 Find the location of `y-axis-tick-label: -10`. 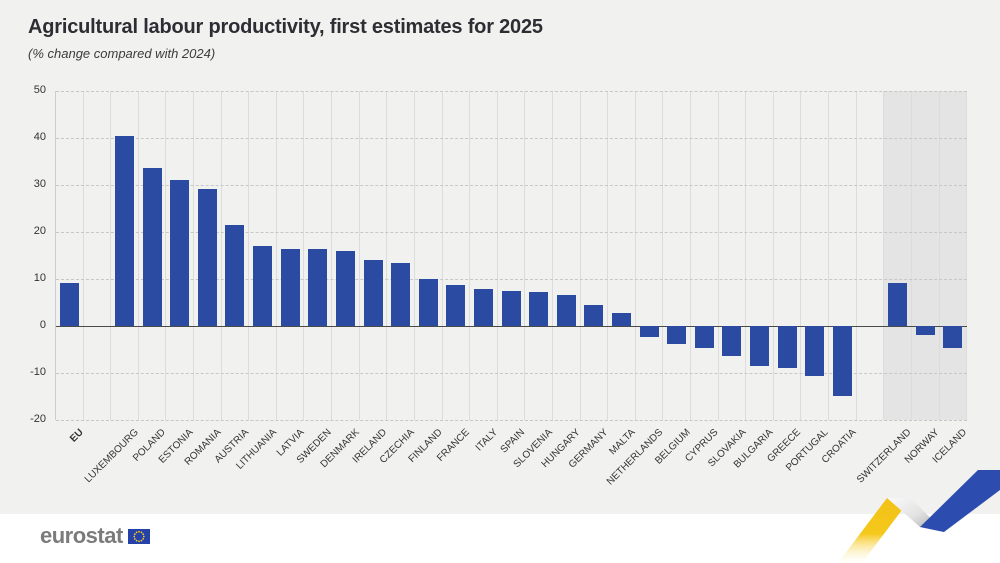

y-axis-tick-label: -10 is located at coordinates (38, 372).